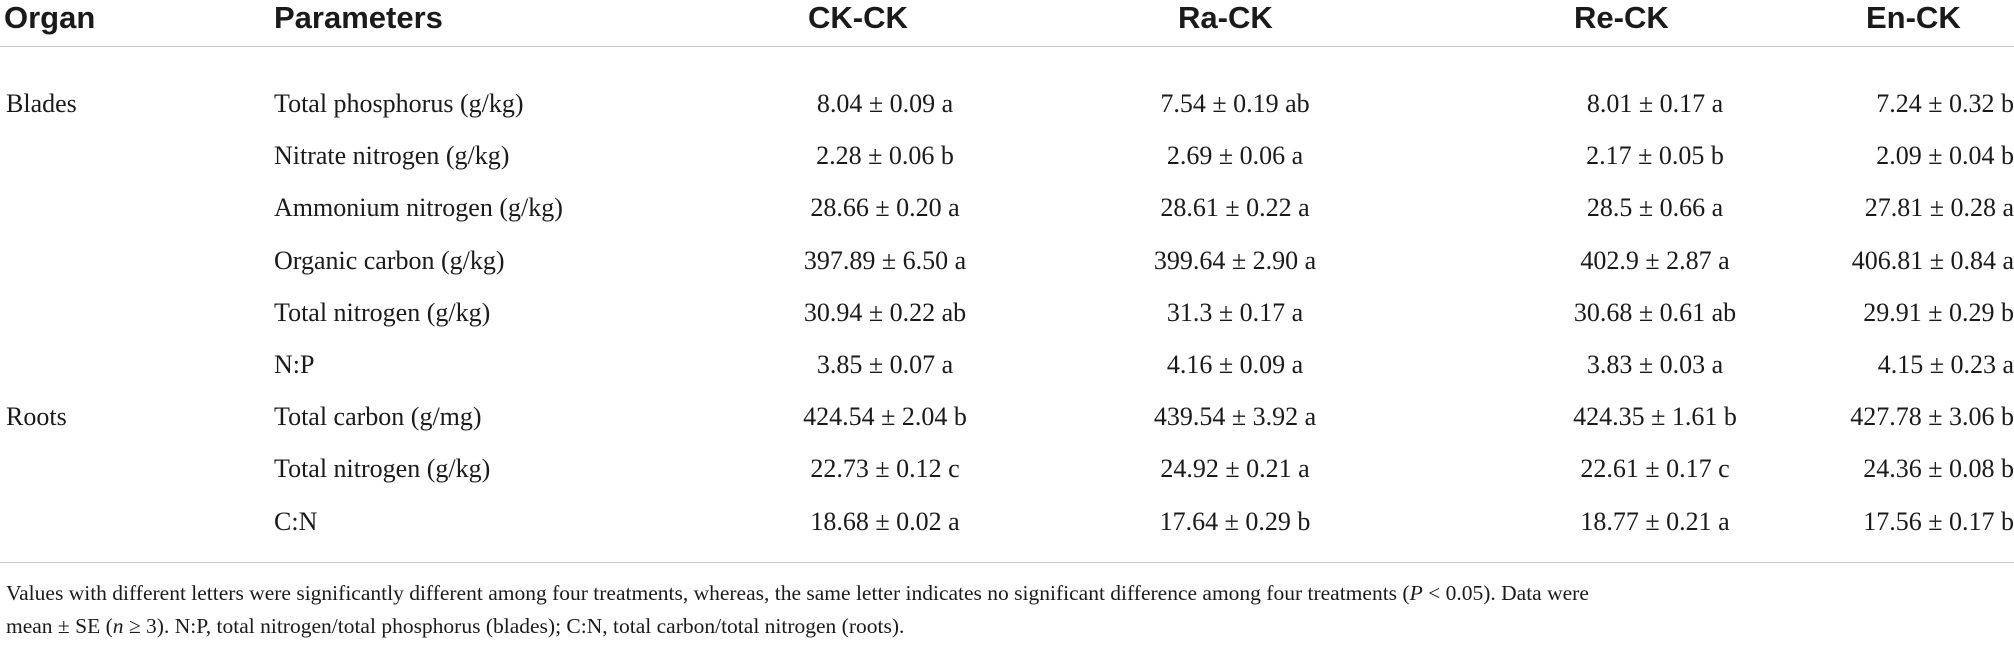  I want to click on value-cell-en-ck: 406.81 ± 0.84 a, so click(1932, 260).